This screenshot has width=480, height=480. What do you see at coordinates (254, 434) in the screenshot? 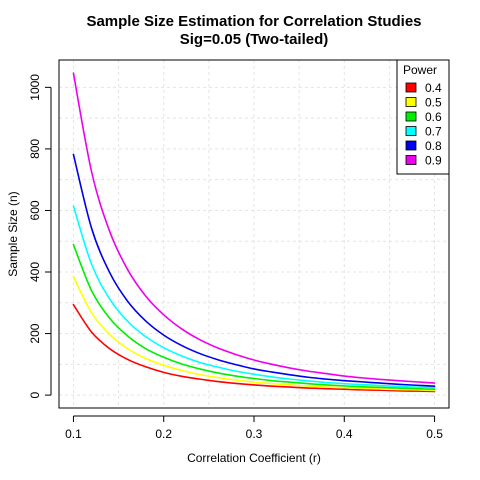
I see `x-tick-label: 0.3` at bounding box center [254, 434].